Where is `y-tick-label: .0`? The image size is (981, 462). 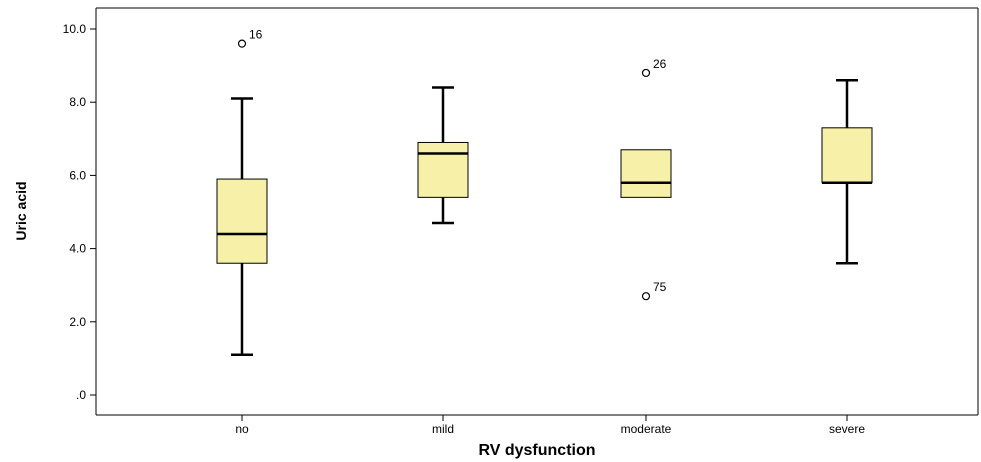
y-tick-label: .0 is located at coordinates (81, 395).